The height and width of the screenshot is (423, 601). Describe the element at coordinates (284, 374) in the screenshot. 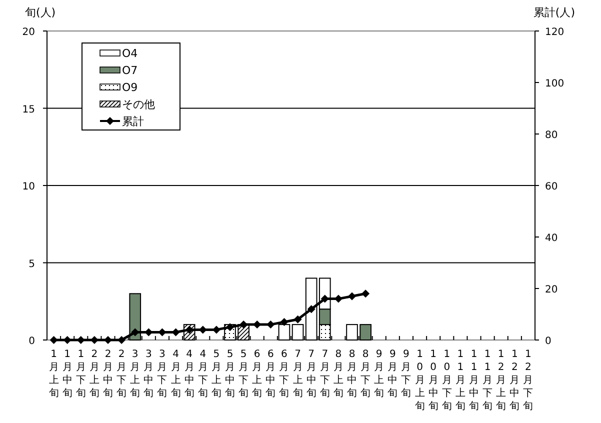

I see `x-tick-label: 6月下旬` at that location.